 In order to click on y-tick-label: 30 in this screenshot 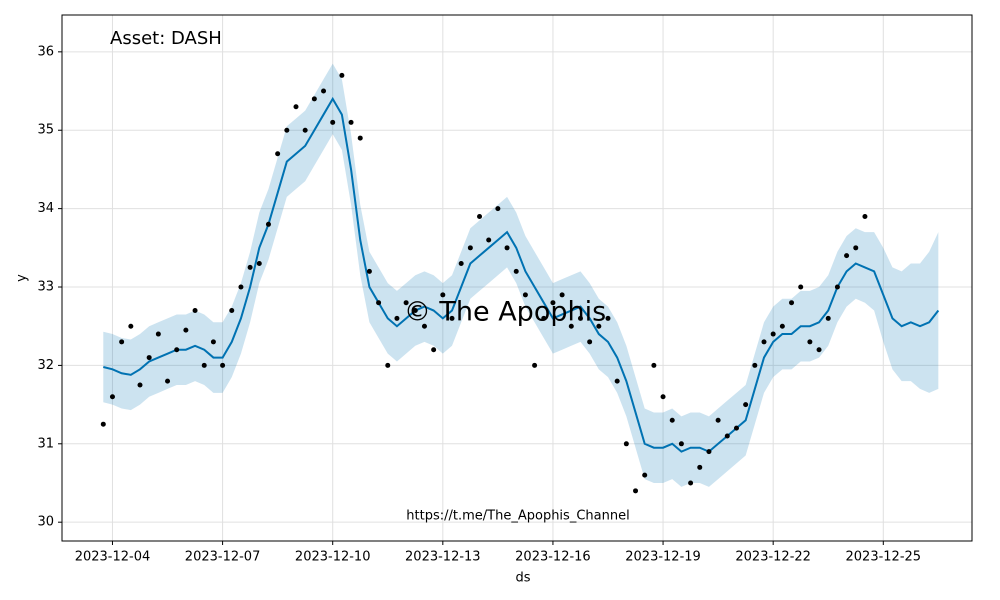, I will do `click(45, 522)`.